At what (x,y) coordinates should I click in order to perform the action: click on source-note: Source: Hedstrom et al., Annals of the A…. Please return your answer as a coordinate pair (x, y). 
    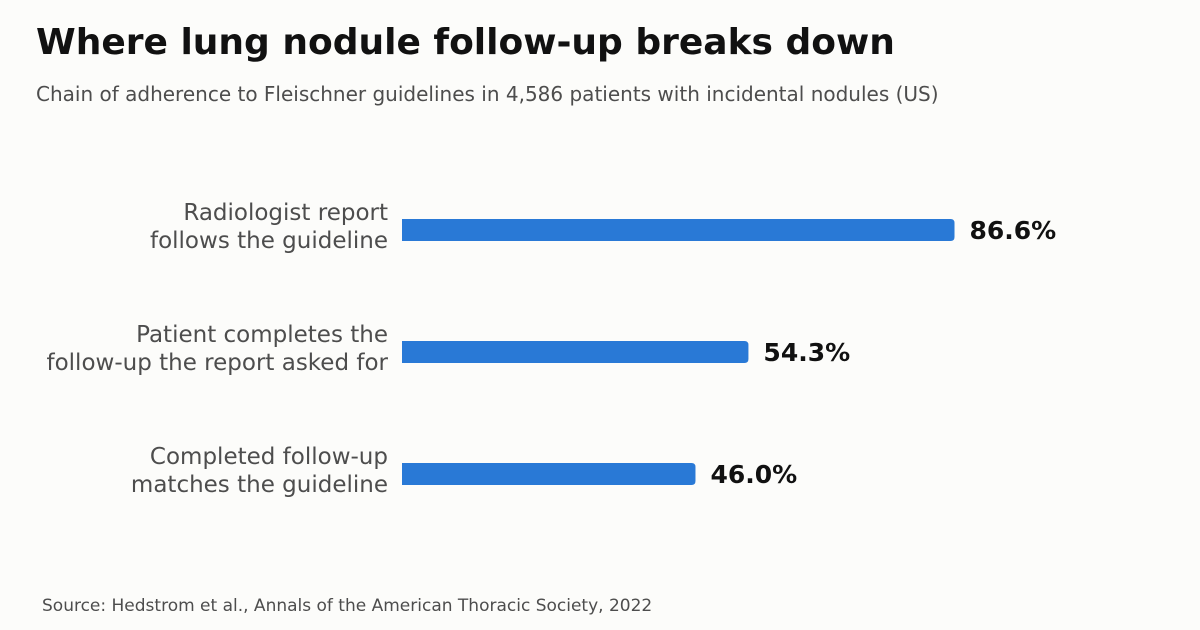
    Looking at the image, I should click on (347, 606).